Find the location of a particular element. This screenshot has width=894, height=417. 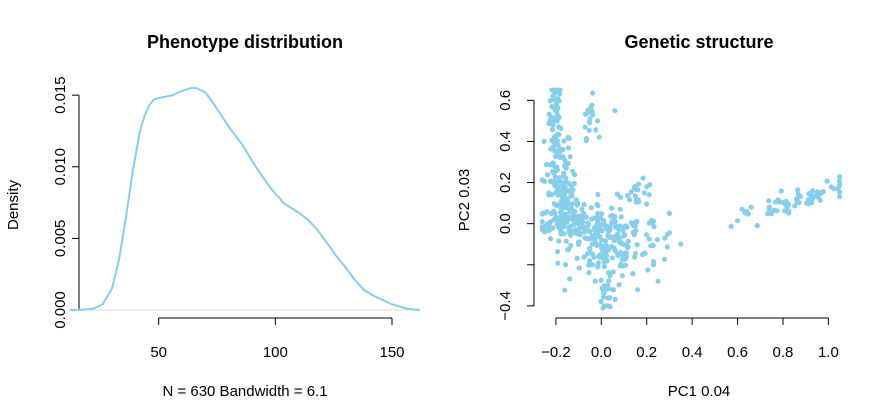

pca-y-label: PC2 0.03 is located at coordinates (464, 200).